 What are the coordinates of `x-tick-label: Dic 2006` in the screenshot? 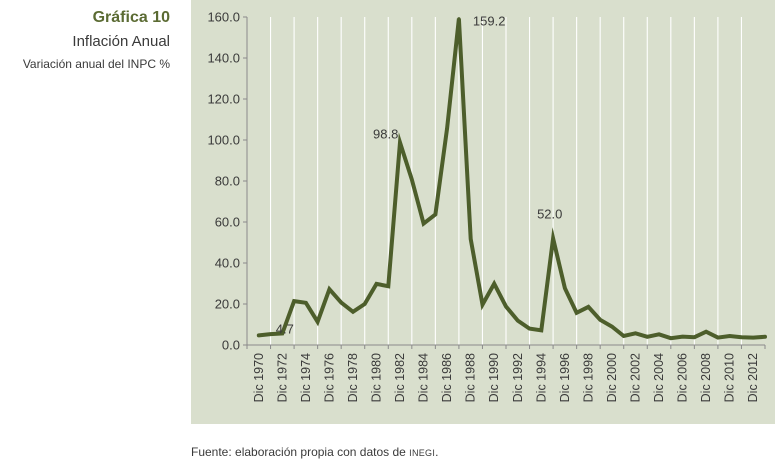 It's located at (683, 377).